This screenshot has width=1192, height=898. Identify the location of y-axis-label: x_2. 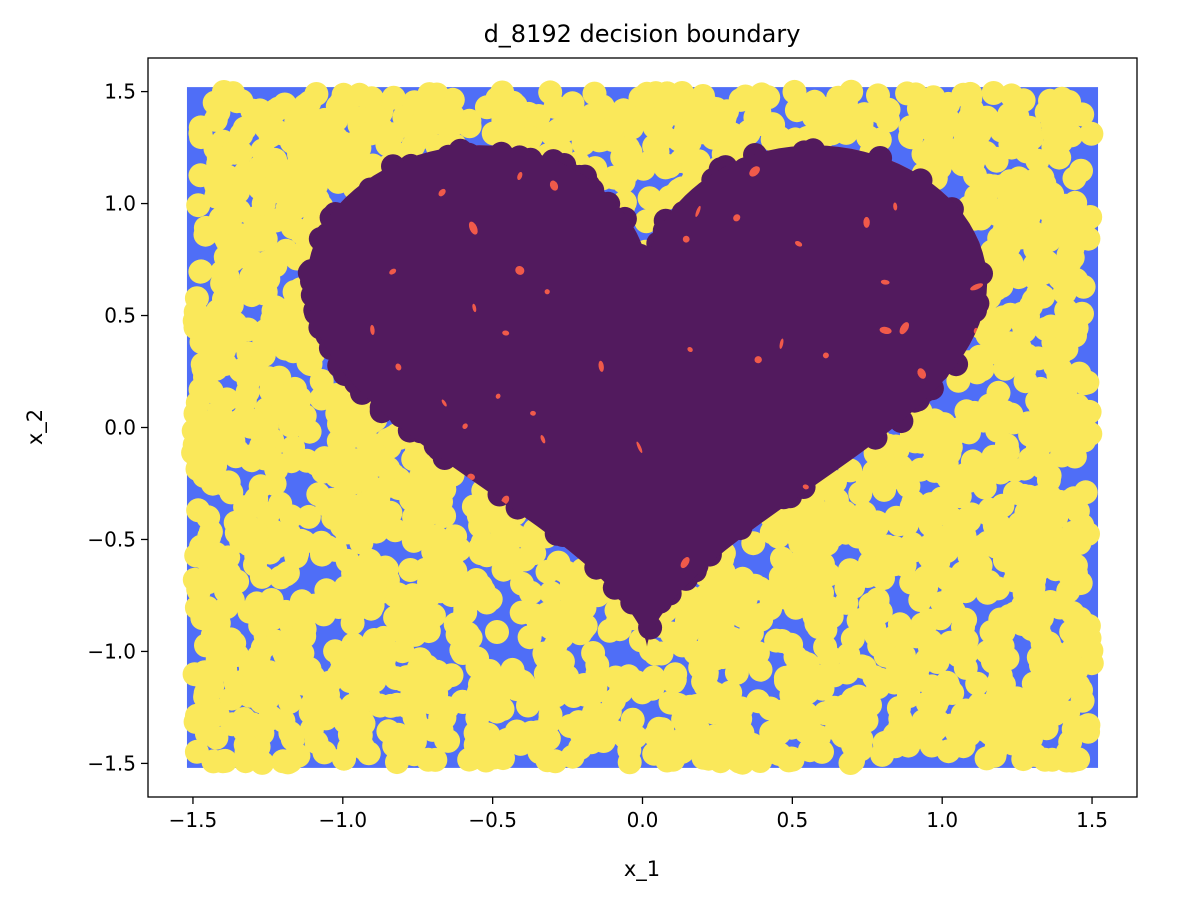
(35, 427).